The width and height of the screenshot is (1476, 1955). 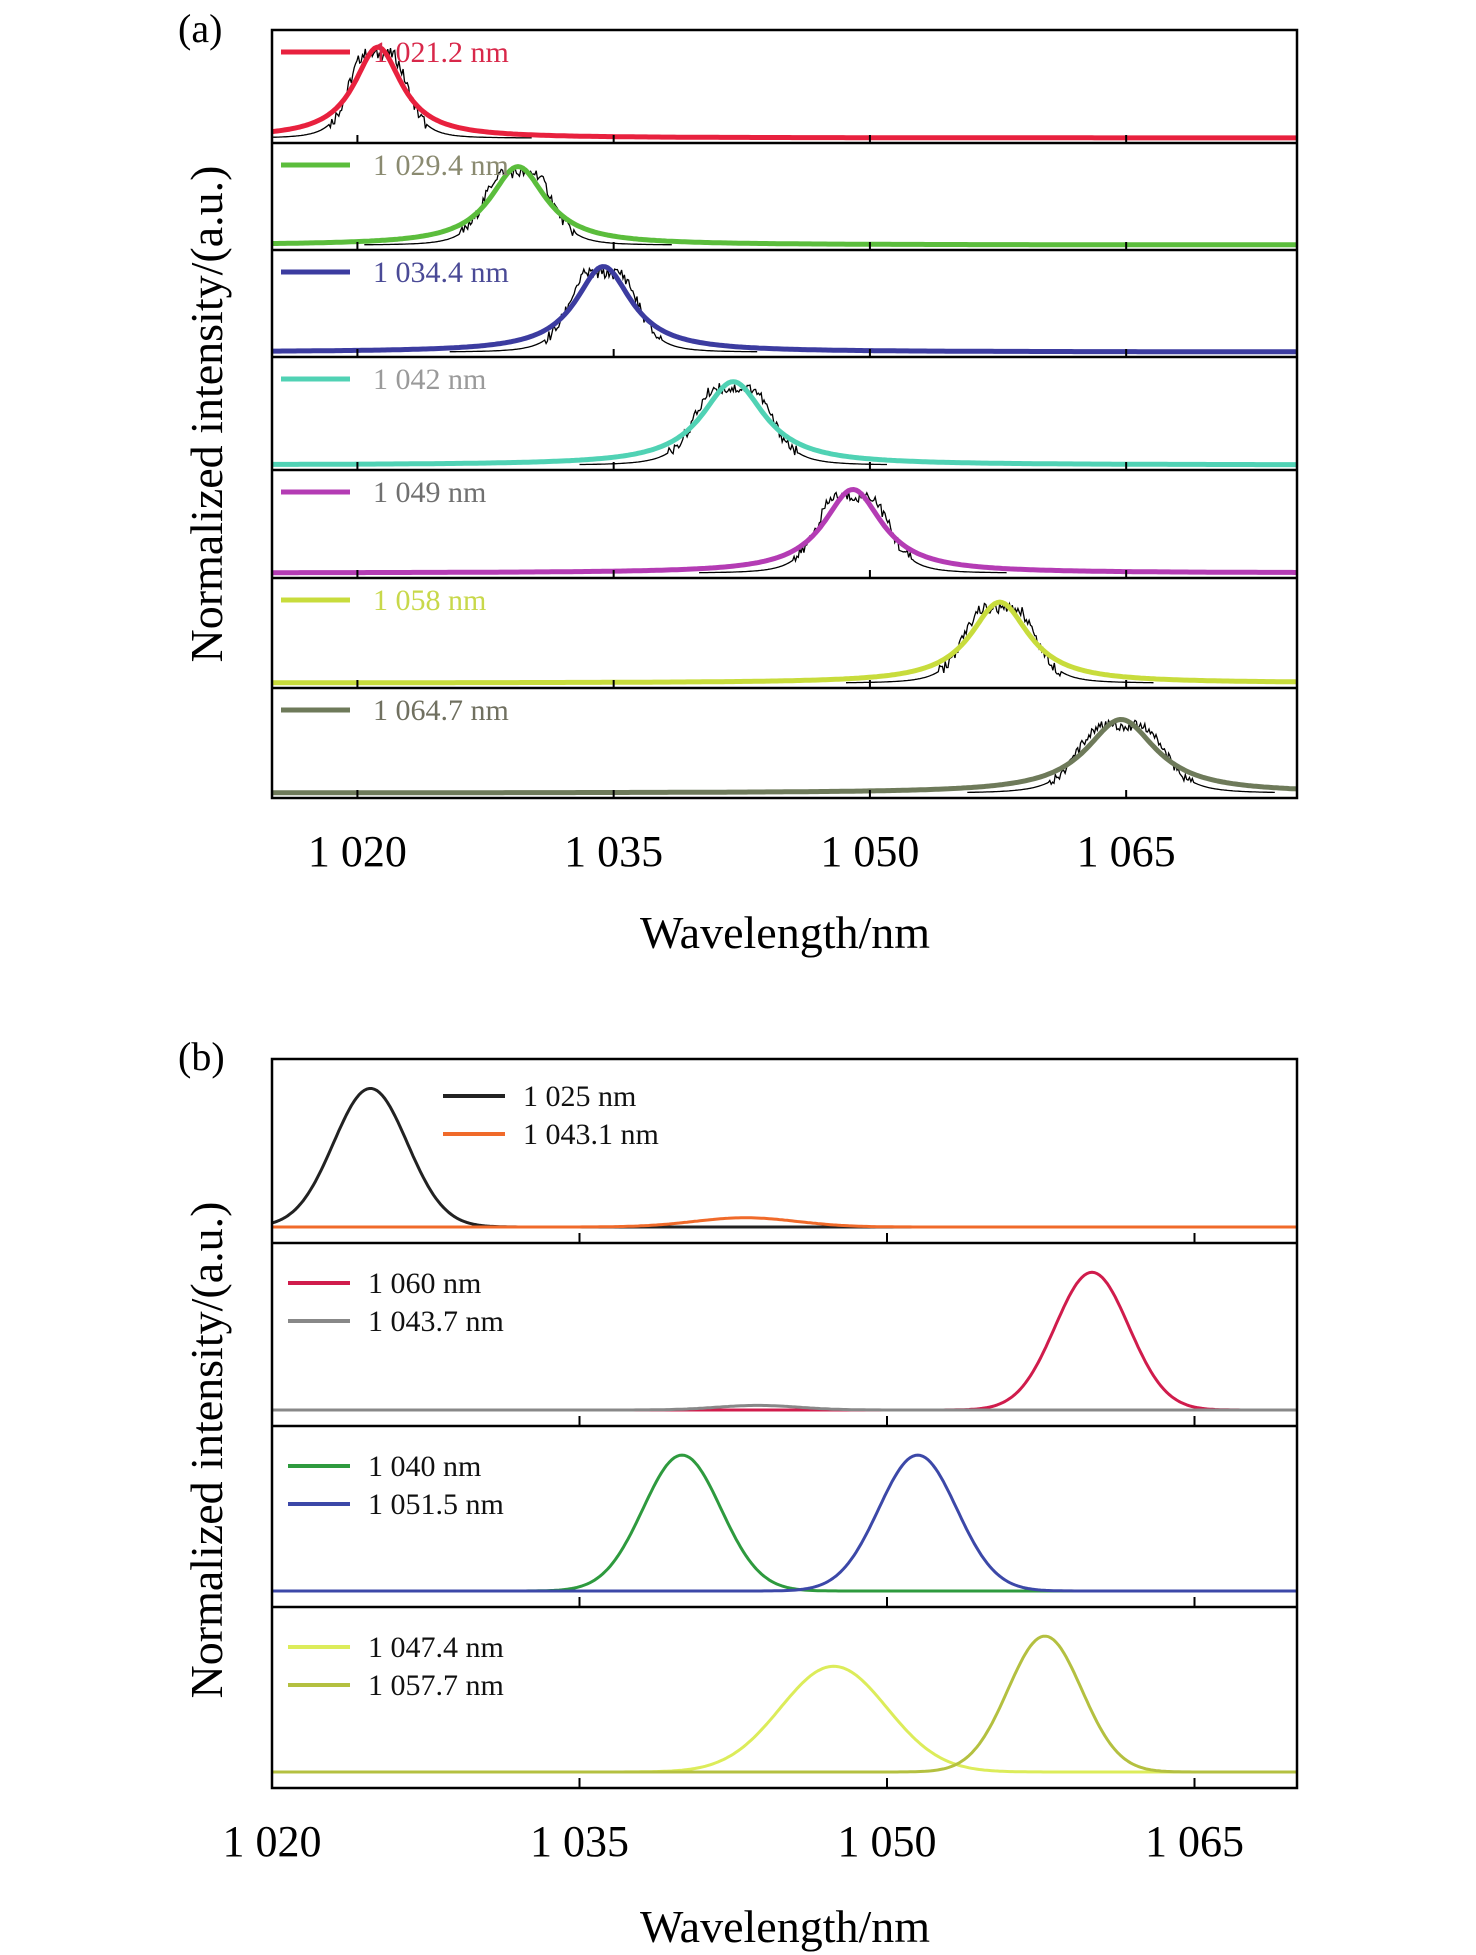 I want to click on panel-b-strip-3: 1 040 nm 1 051.5 nm, so click(x=784, y=1515).